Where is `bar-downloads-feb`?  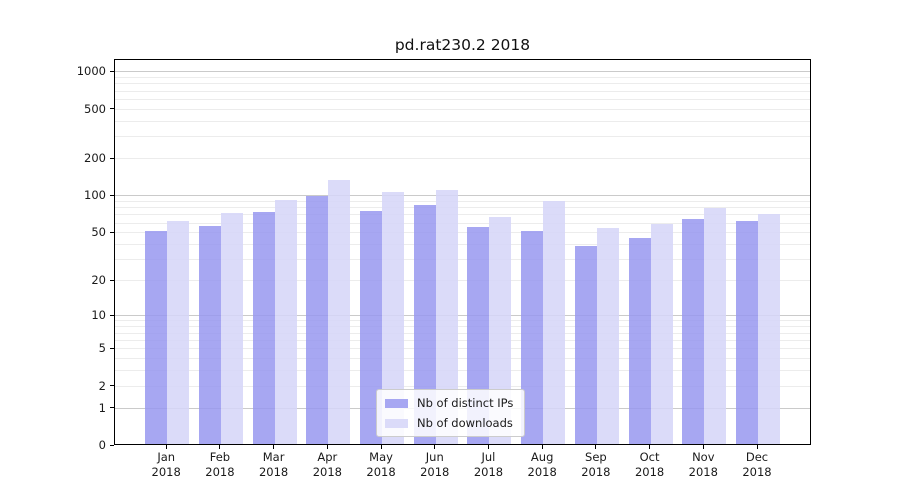
bar-downloads-feb is located at coordinates (231, 328).